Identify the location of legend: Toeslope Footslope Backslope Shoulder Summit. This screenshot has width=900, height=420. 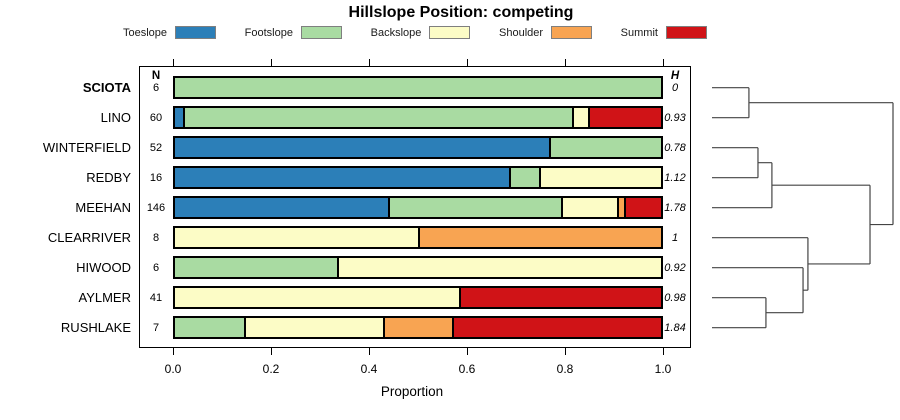
(415, 32).